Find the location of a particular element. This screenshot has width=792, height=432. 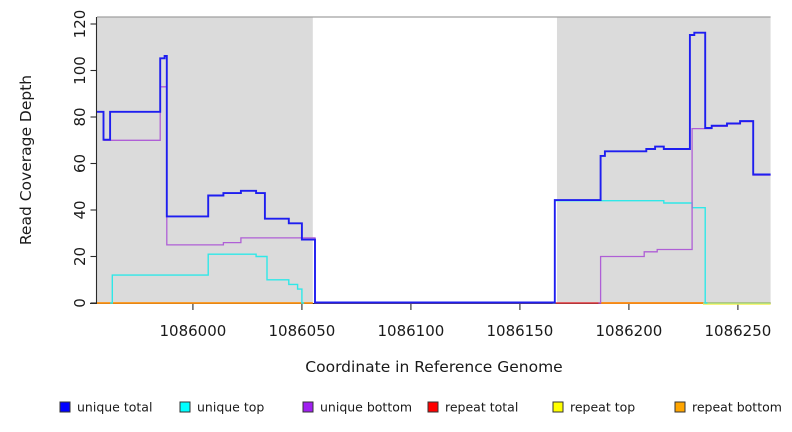

x-tick-label: 1086200 is located at coordinates (628, 331).